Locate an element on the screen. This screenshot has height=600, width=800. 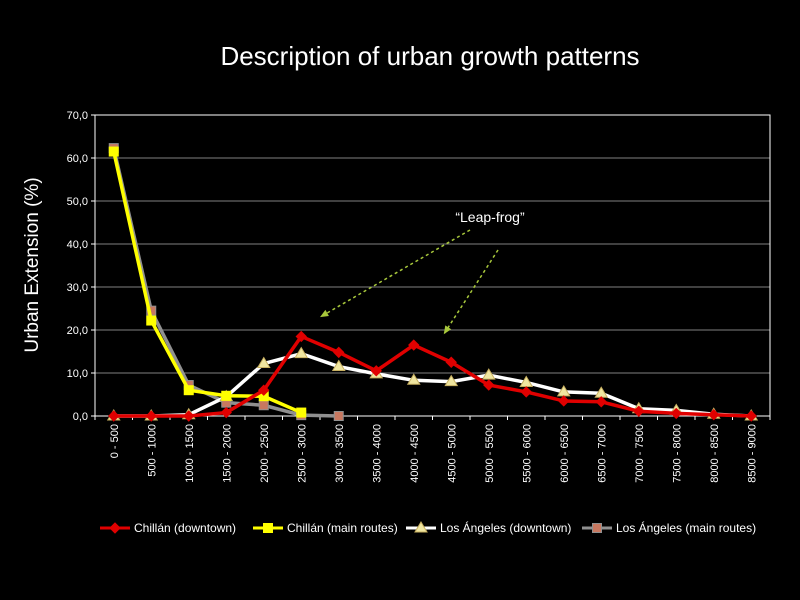
chart-title: Description of urban growth patterns is located at coordinates (429, 56).